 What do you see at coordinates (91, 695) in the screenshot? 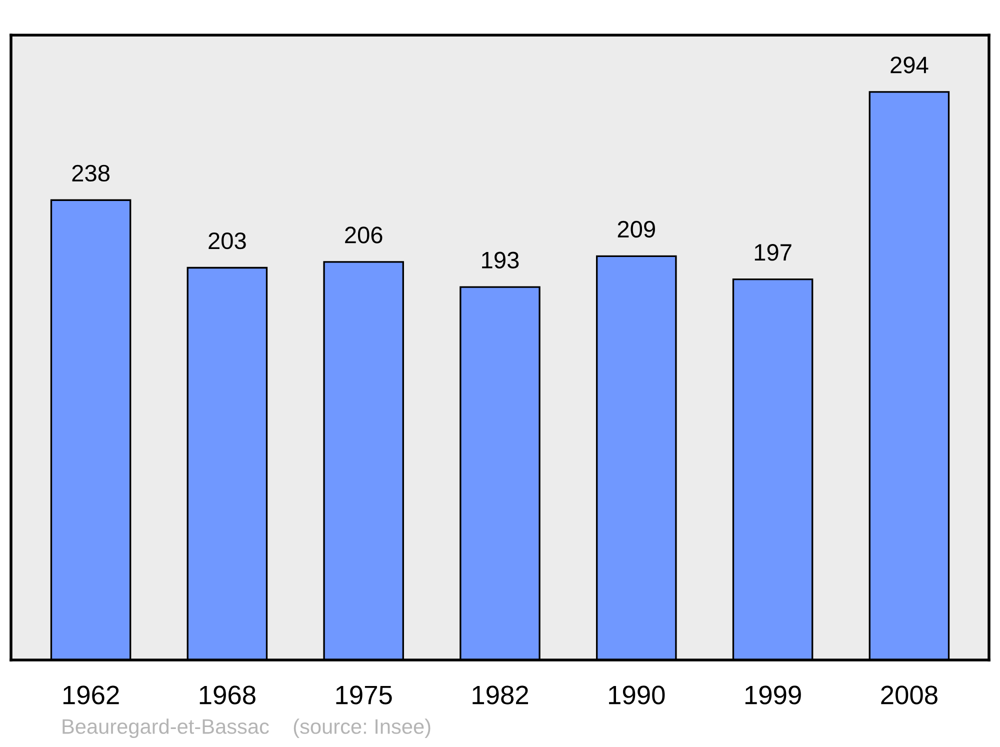
I see `x-tick-label: 1962` at bounding box center [91, 695].